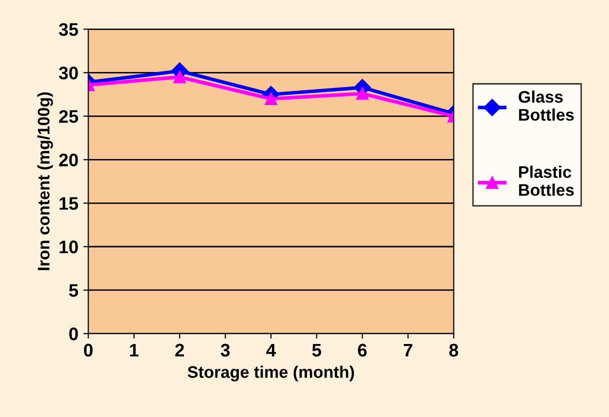 This screenshot has height=417, width=609. I want to click on x-tick-label: 5, so click(317, 350).